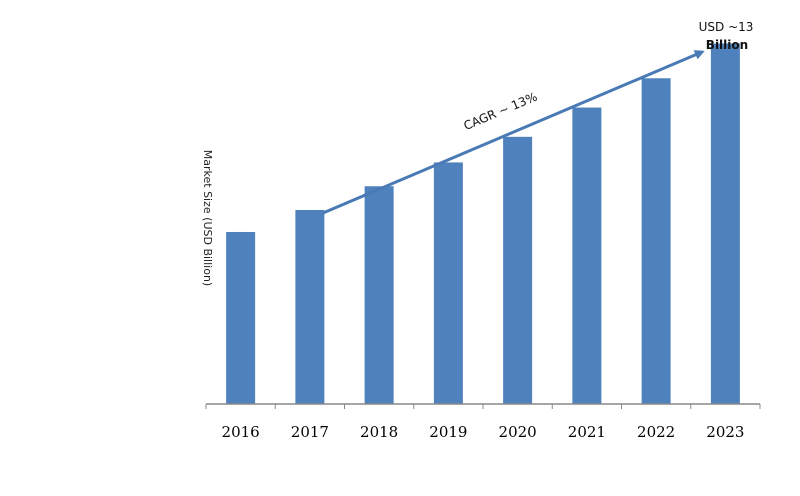  I want to click on x-tick-label-2023: 2023, so click(725, 432).